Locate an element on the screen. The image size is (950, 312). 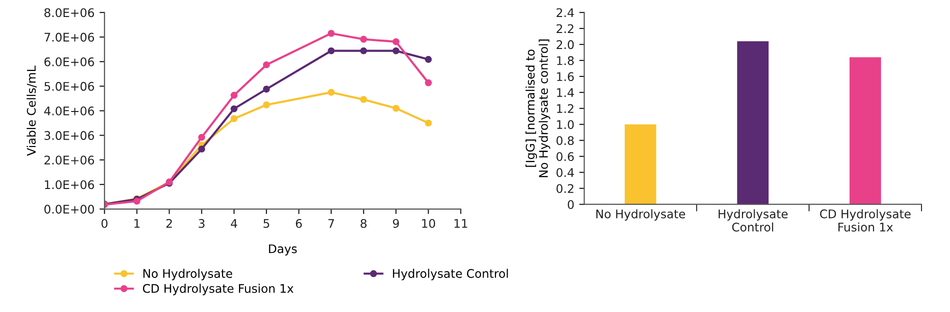
y-tick-label: 2.4 is located at coordinates (565, 12).